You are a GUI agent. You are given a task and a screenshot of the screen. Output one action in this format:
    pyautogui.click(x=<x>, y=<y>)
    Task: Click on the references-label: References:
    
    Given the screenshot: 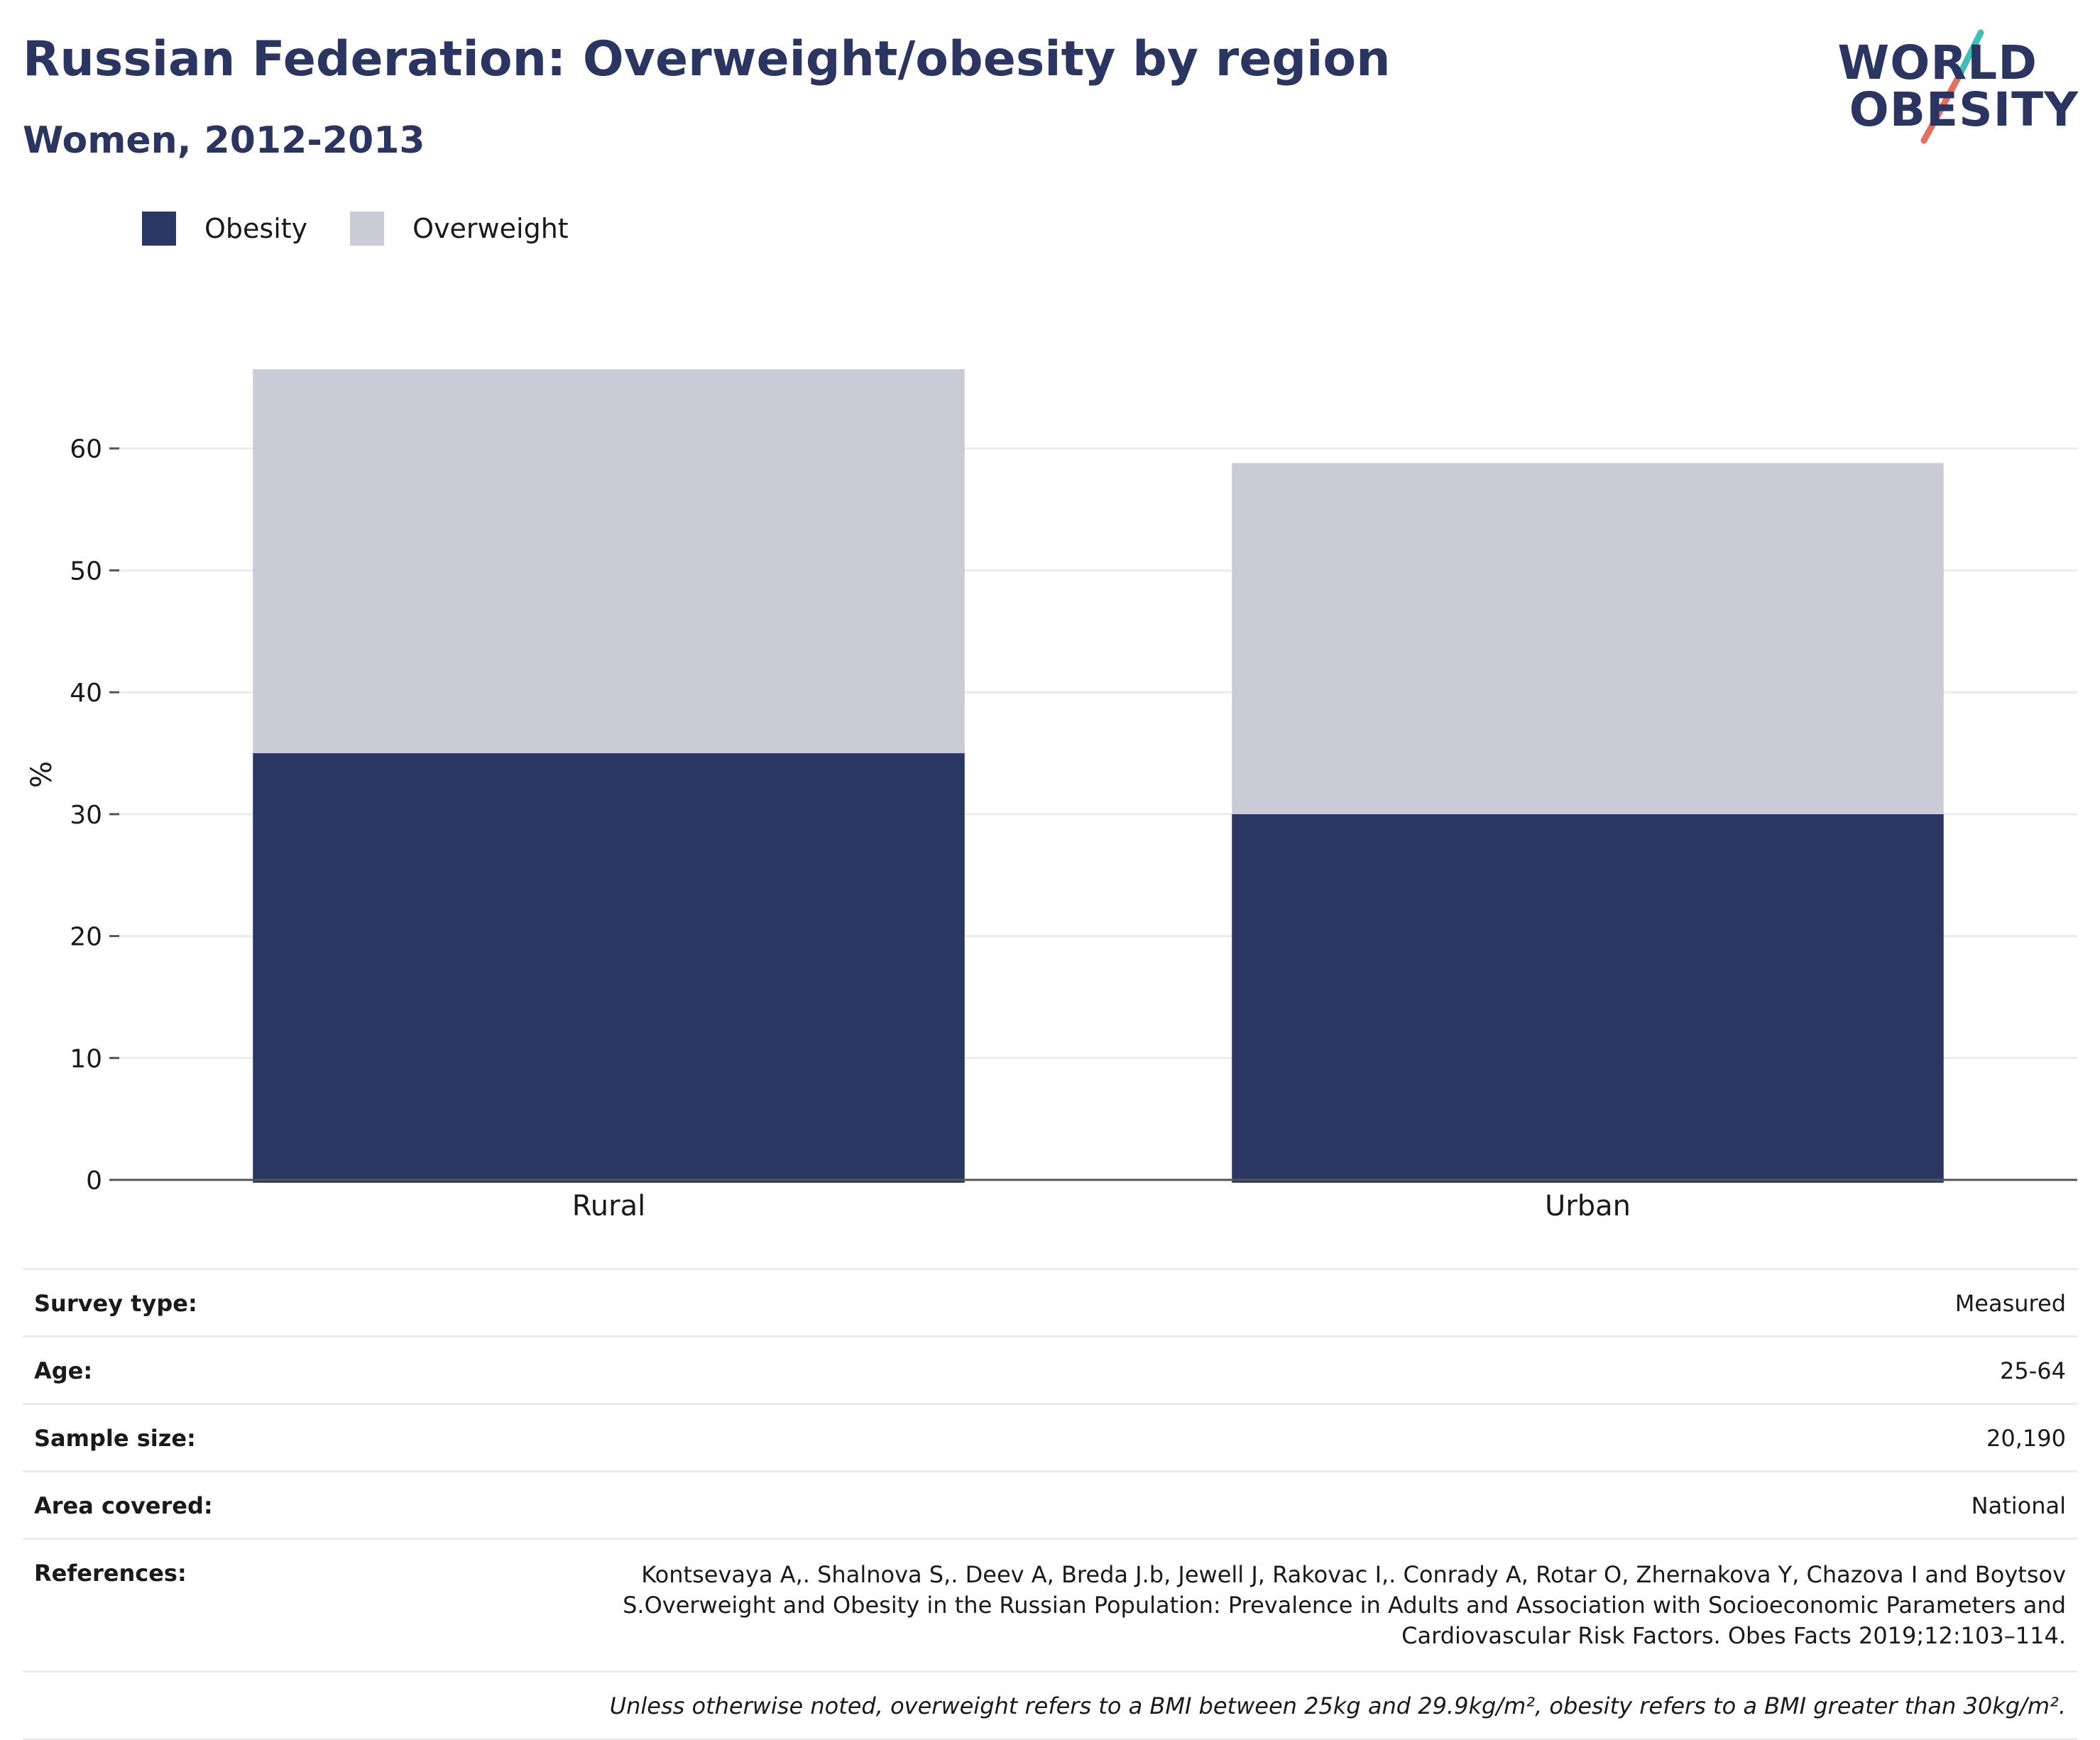 What is the action you would take?
    pyautogui.click(x=110, y=1573)
    